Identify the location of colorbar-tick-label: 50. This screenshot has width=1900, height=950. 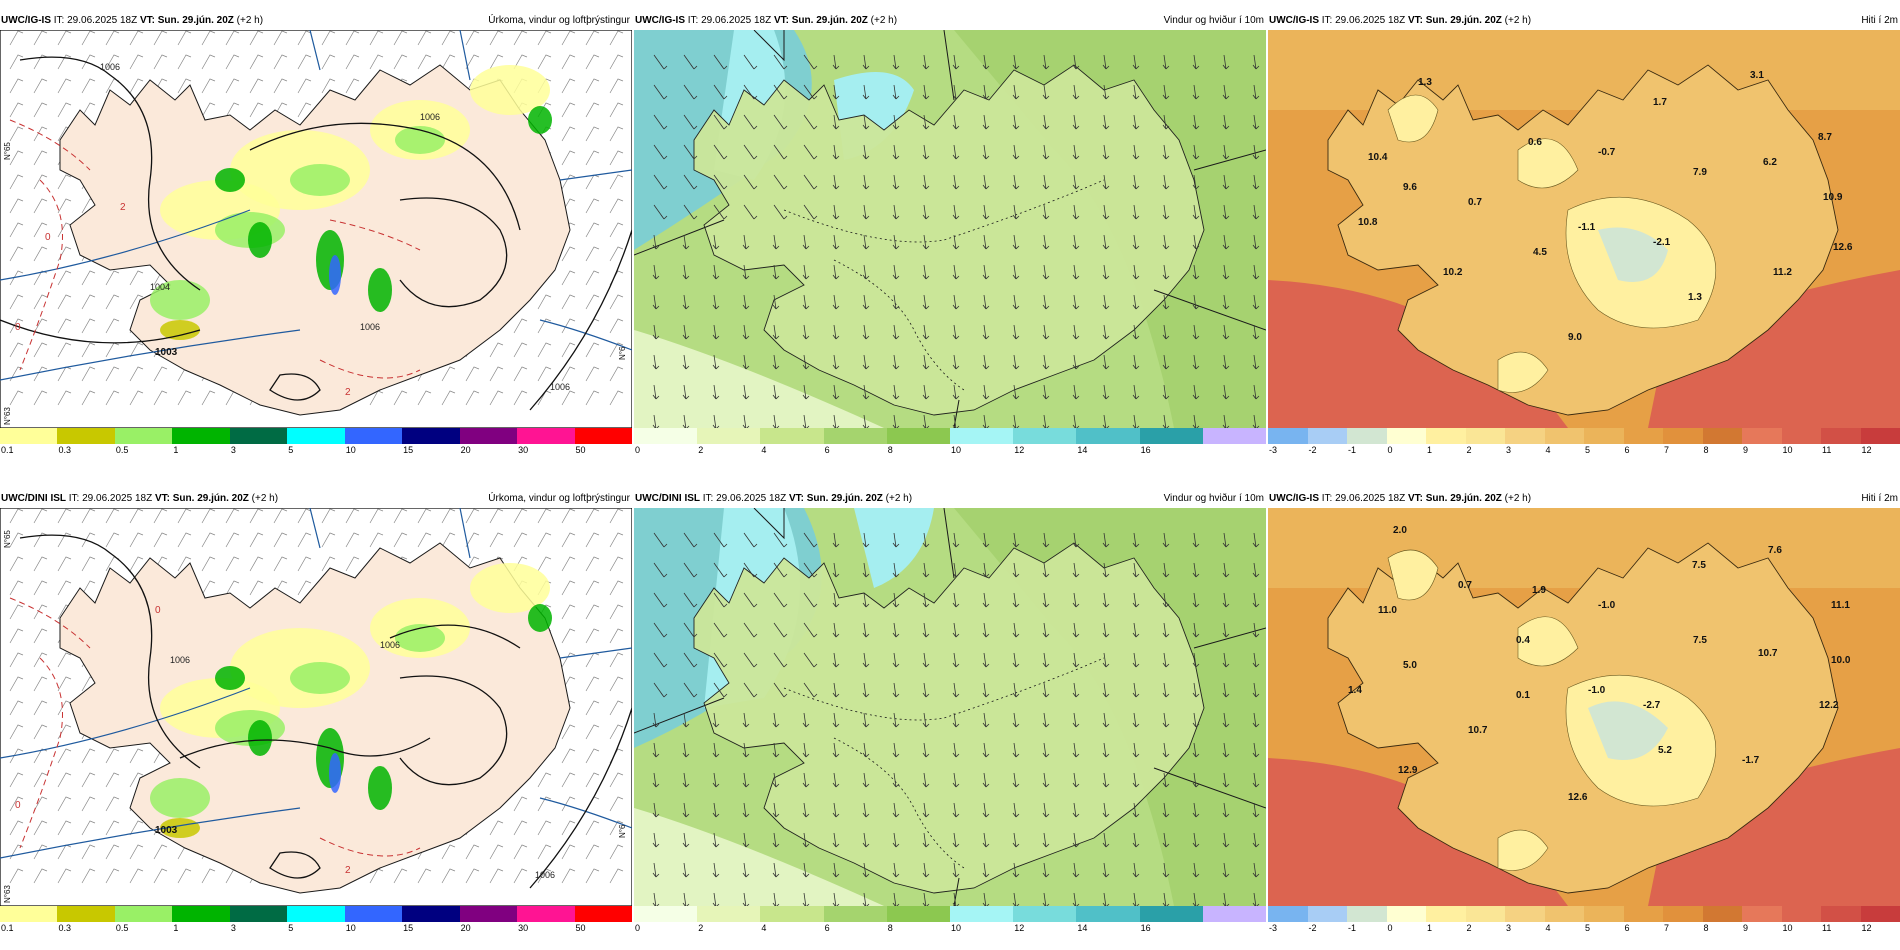
(580, 928).